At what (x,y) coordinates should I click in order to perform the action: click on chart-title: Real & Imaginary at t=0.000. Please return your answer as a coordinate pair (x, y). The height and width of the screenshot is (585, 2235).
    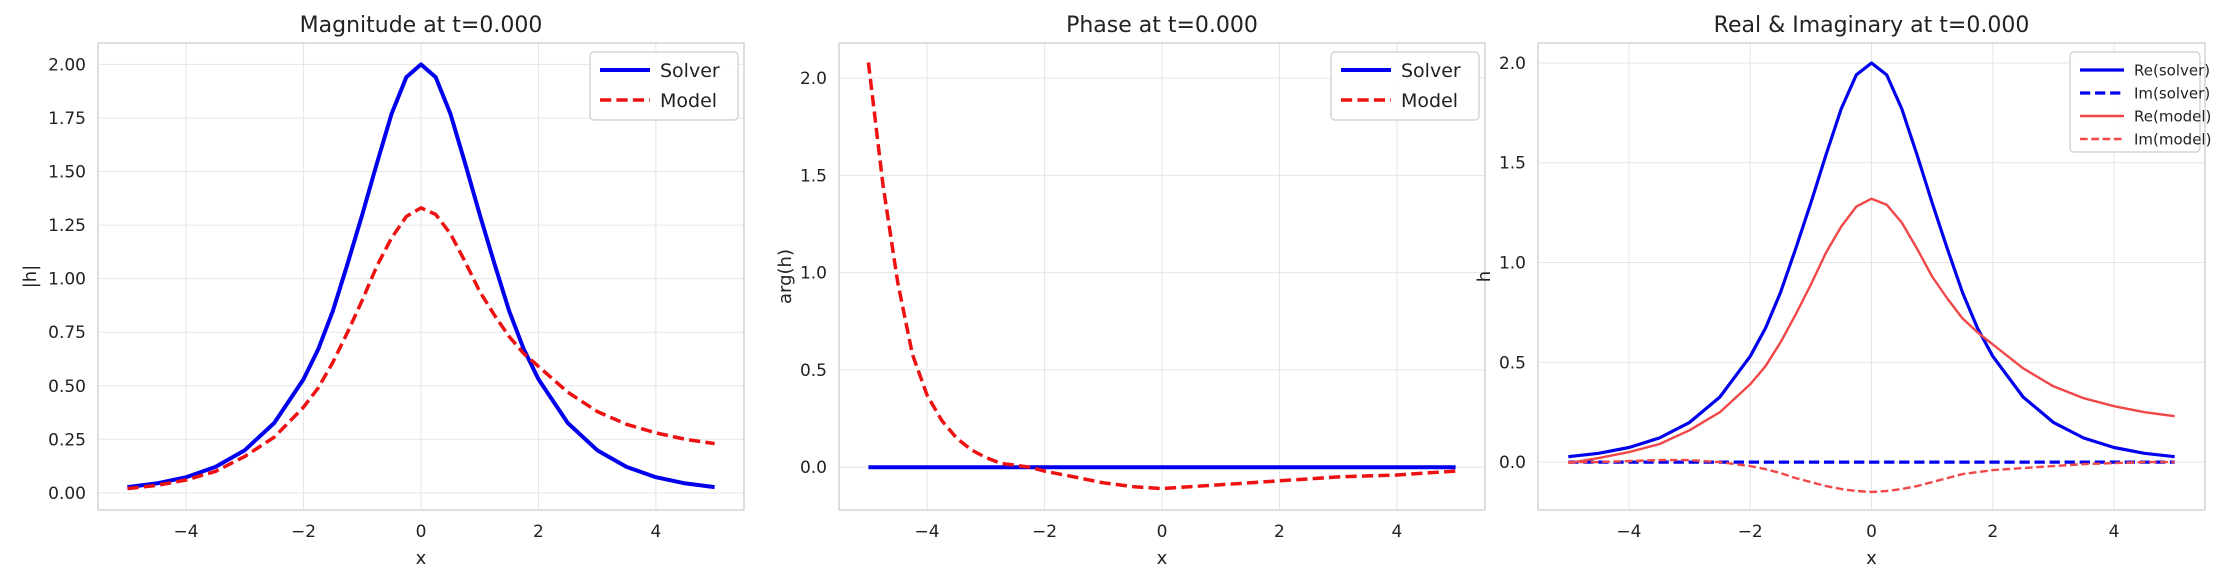
    Looking at the image, I should click on (1872, 25).